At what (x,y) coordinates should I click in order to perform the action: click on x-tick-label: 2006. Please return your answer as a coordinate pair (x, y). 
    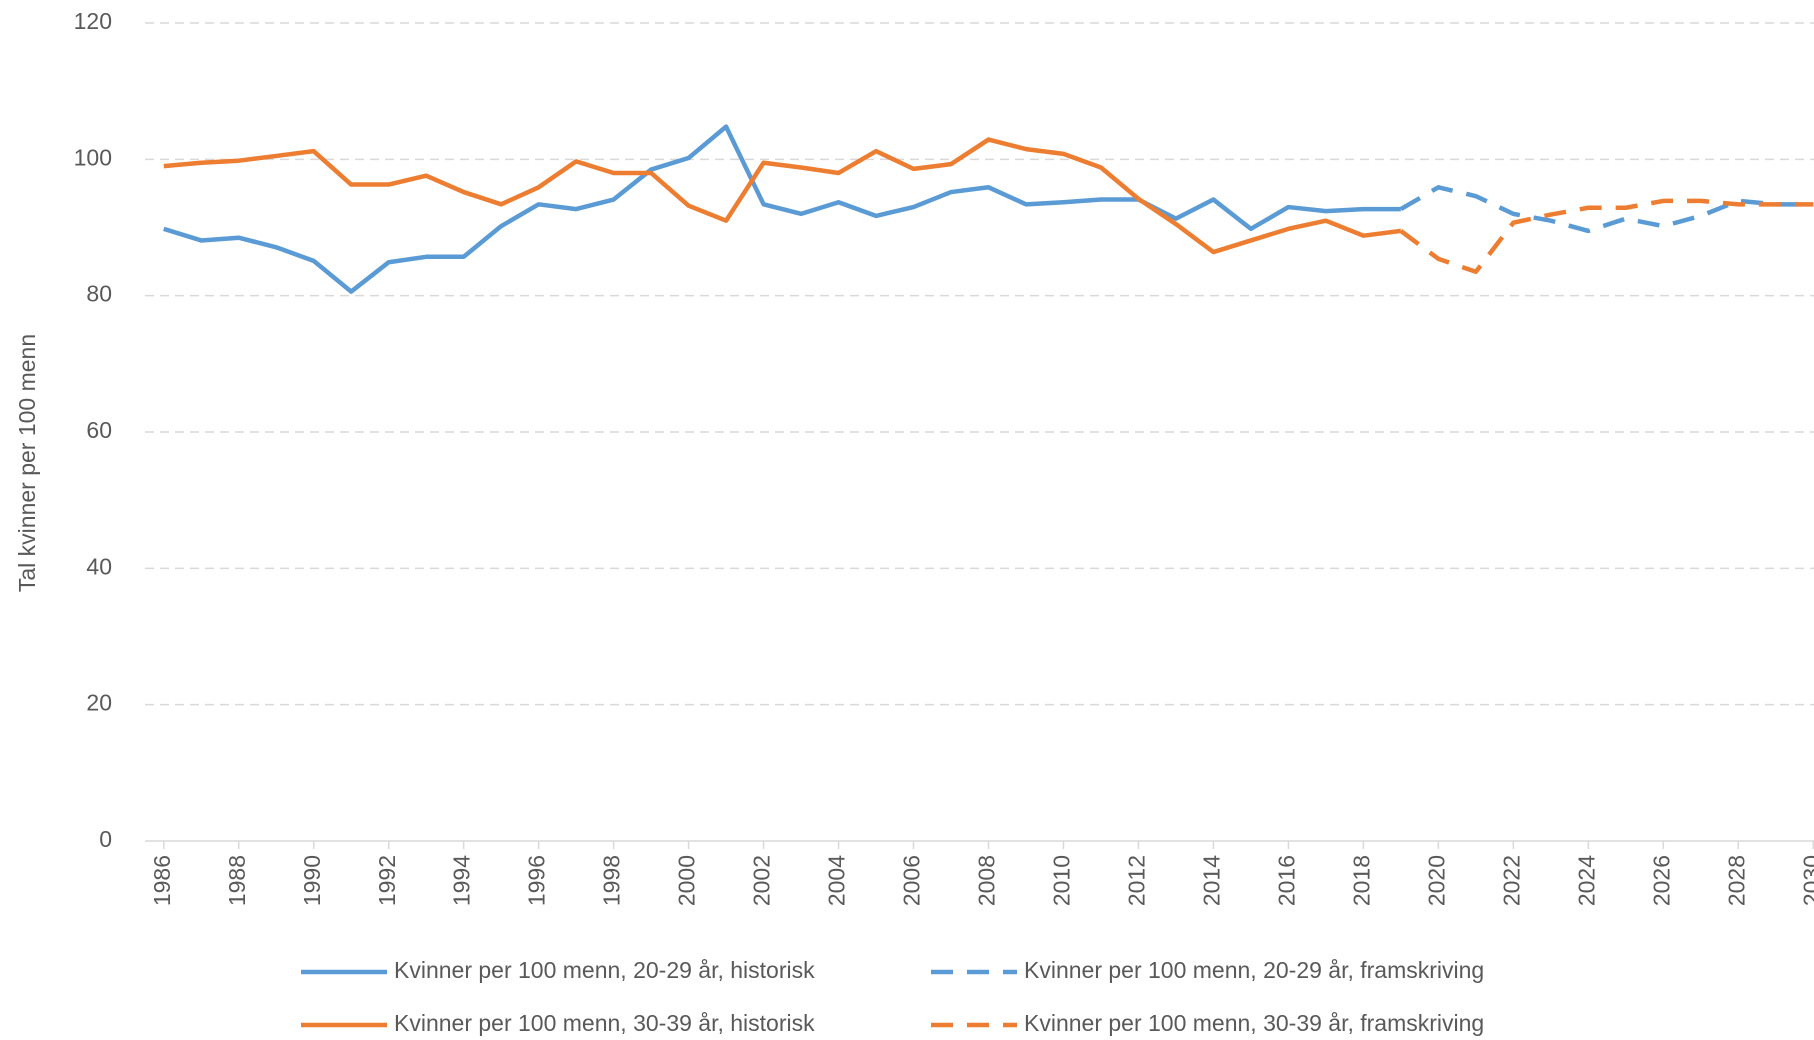
    Looking at the image, I should click on (912, 880).